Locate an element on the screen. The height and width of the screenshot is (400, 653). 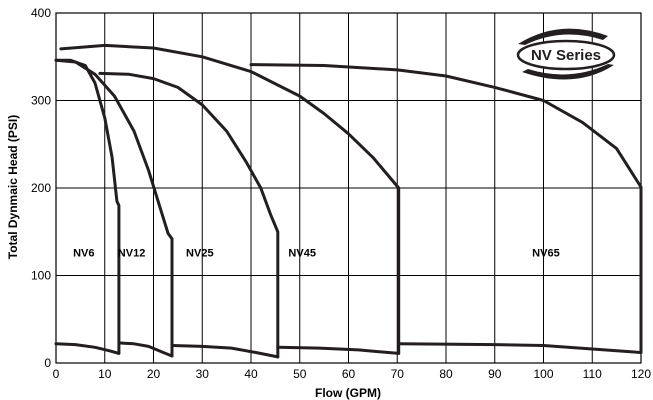
y-tick-label: 200 is located at coordinates (41, 188).